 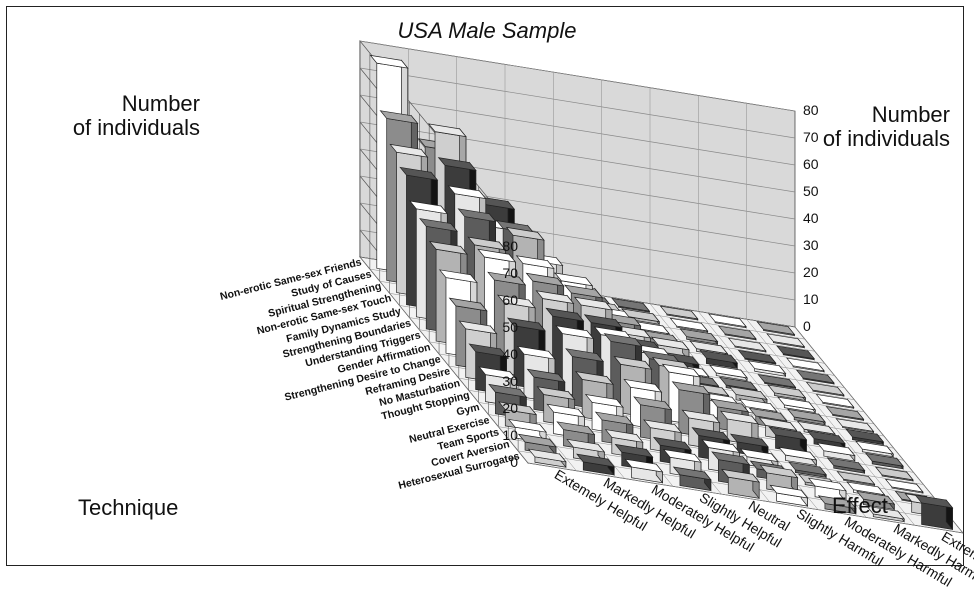 What do you see at coordinates (811, 164) in the screenshot?
I see `z-tick-label-right: 60` at bounding box center [811, 164].